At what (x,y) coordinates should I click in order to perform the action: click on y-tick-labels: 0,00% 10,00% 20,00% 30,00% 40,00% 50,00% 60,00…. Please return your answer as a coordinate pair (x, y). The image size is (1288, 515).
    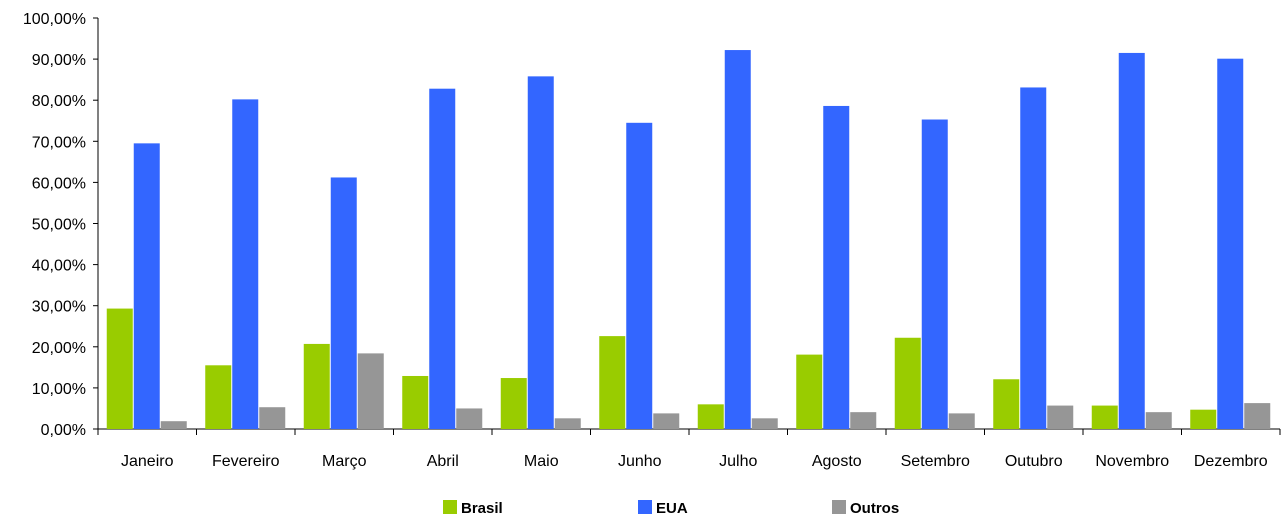
    Looking at the image, I should click on (54, 225).